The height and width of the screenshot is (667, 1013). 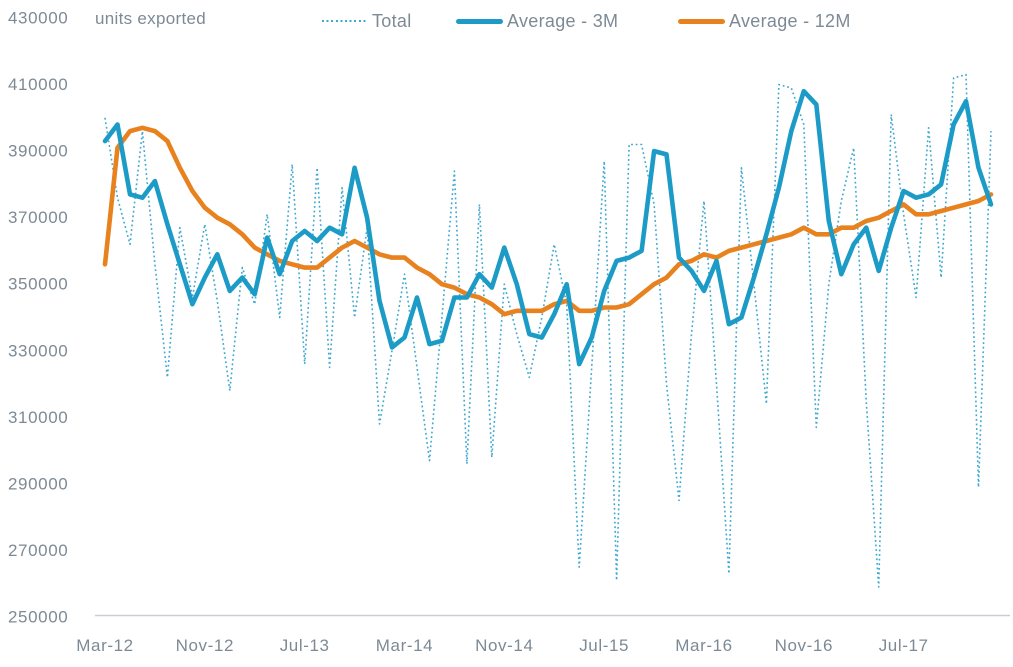 What do you see at coordinates (38, 284) in the screenshot?
I see `y-tick-label: 350000` at bounding box center [38, 284].